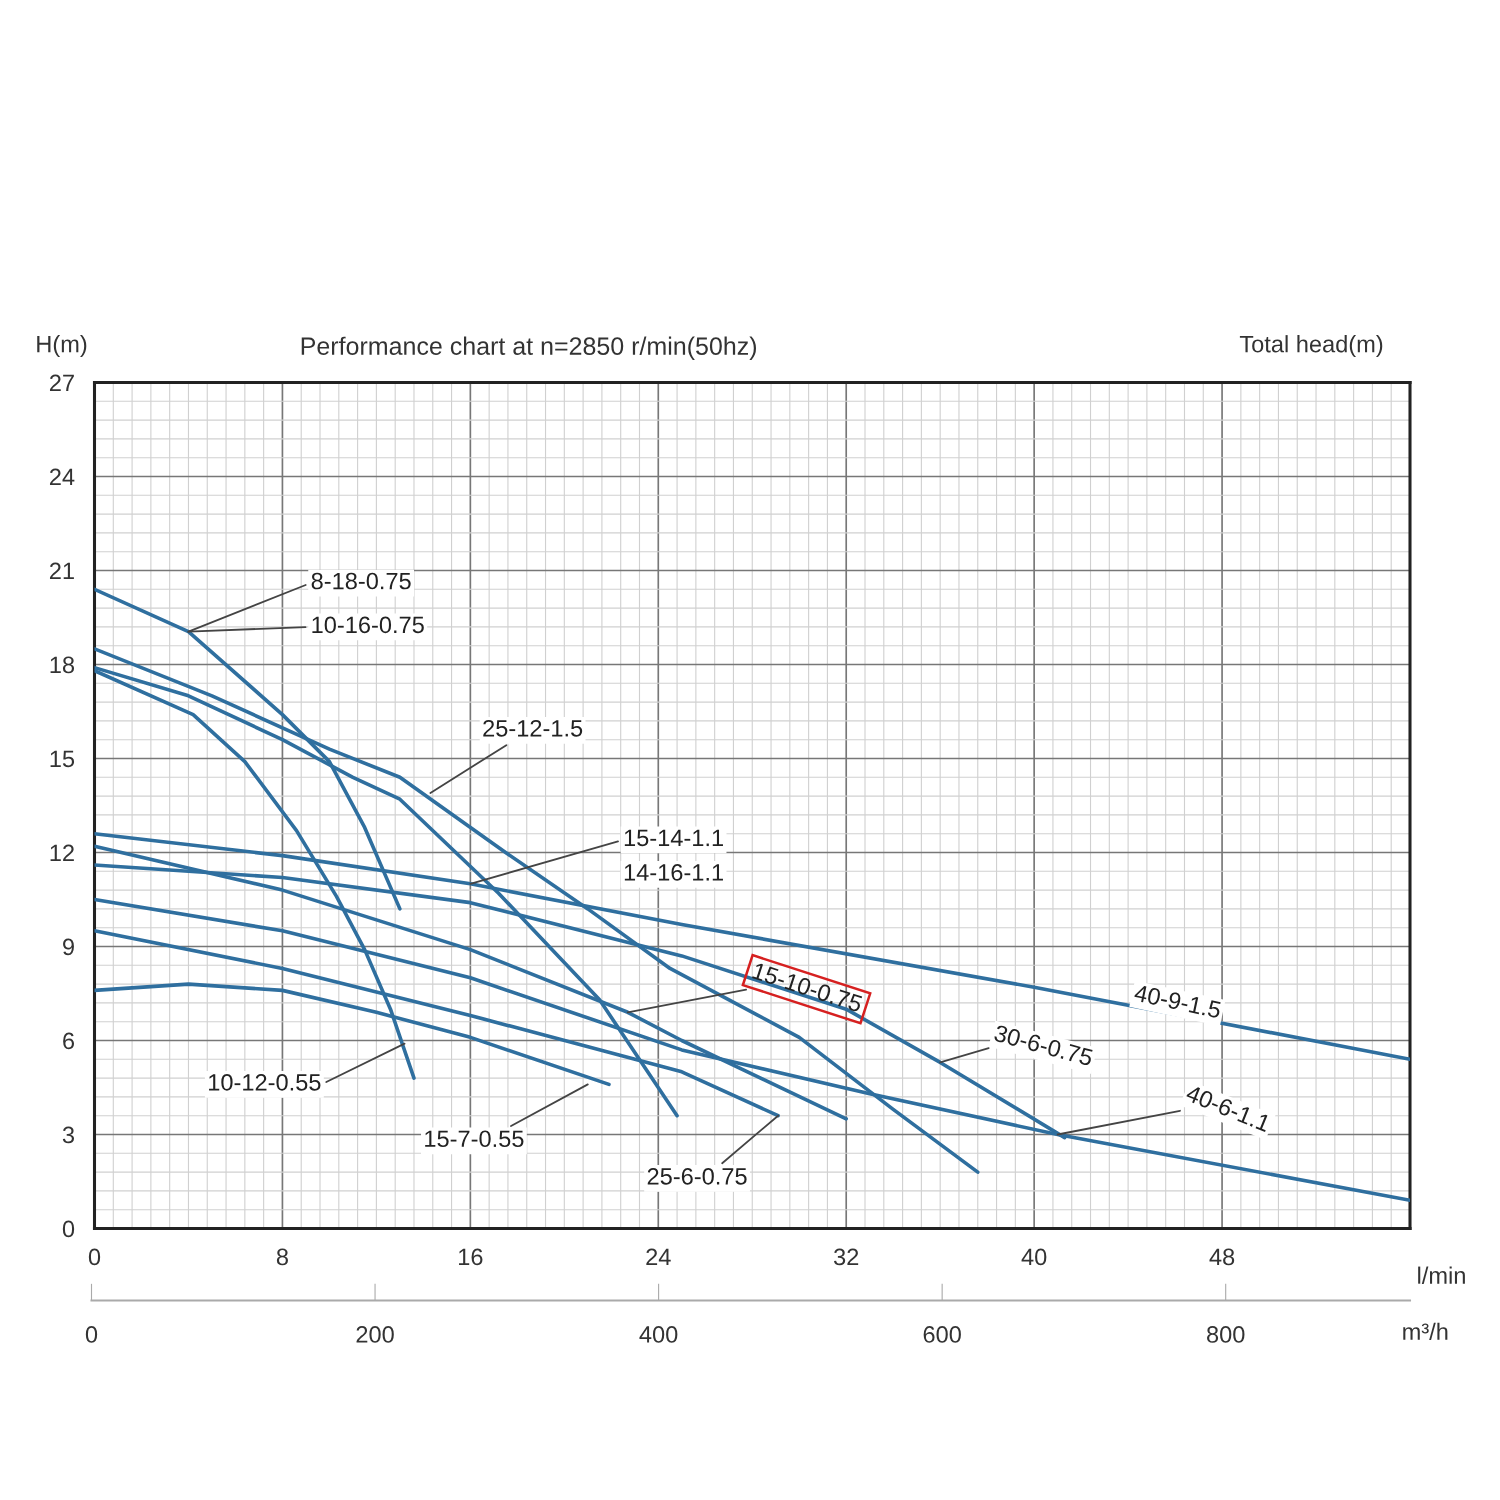 The height and width of the screenshot is (1500, 1500). What do you see at coordinates (533, 728) in the screenshot?
I see `annotation: 25-12-1.5` at bounding box center [533, 728].